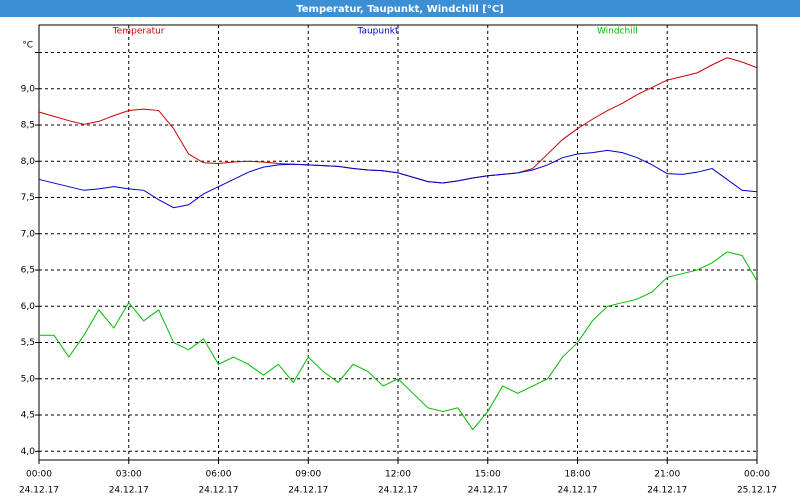  Describe the element at coordinates (28, 271) in the screenshot. I see `y-tick-label: 6,5` at that location.